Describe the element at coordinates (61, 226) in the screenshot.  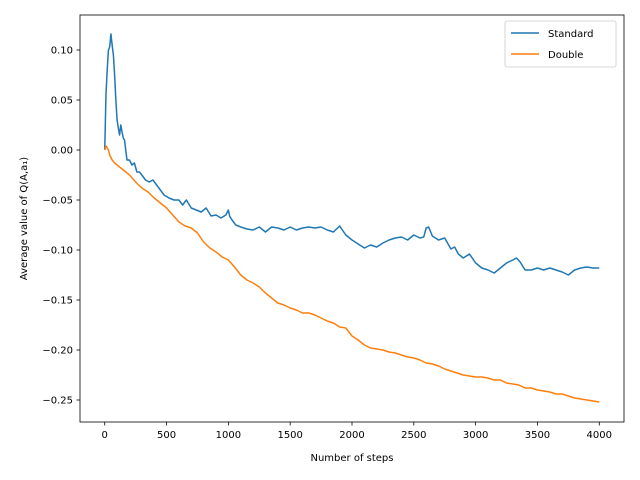
I see `y-axis: 0.10 0.05 0.00 −0.05 −0.10 −0.15 −0.20 −0.25` at that location.